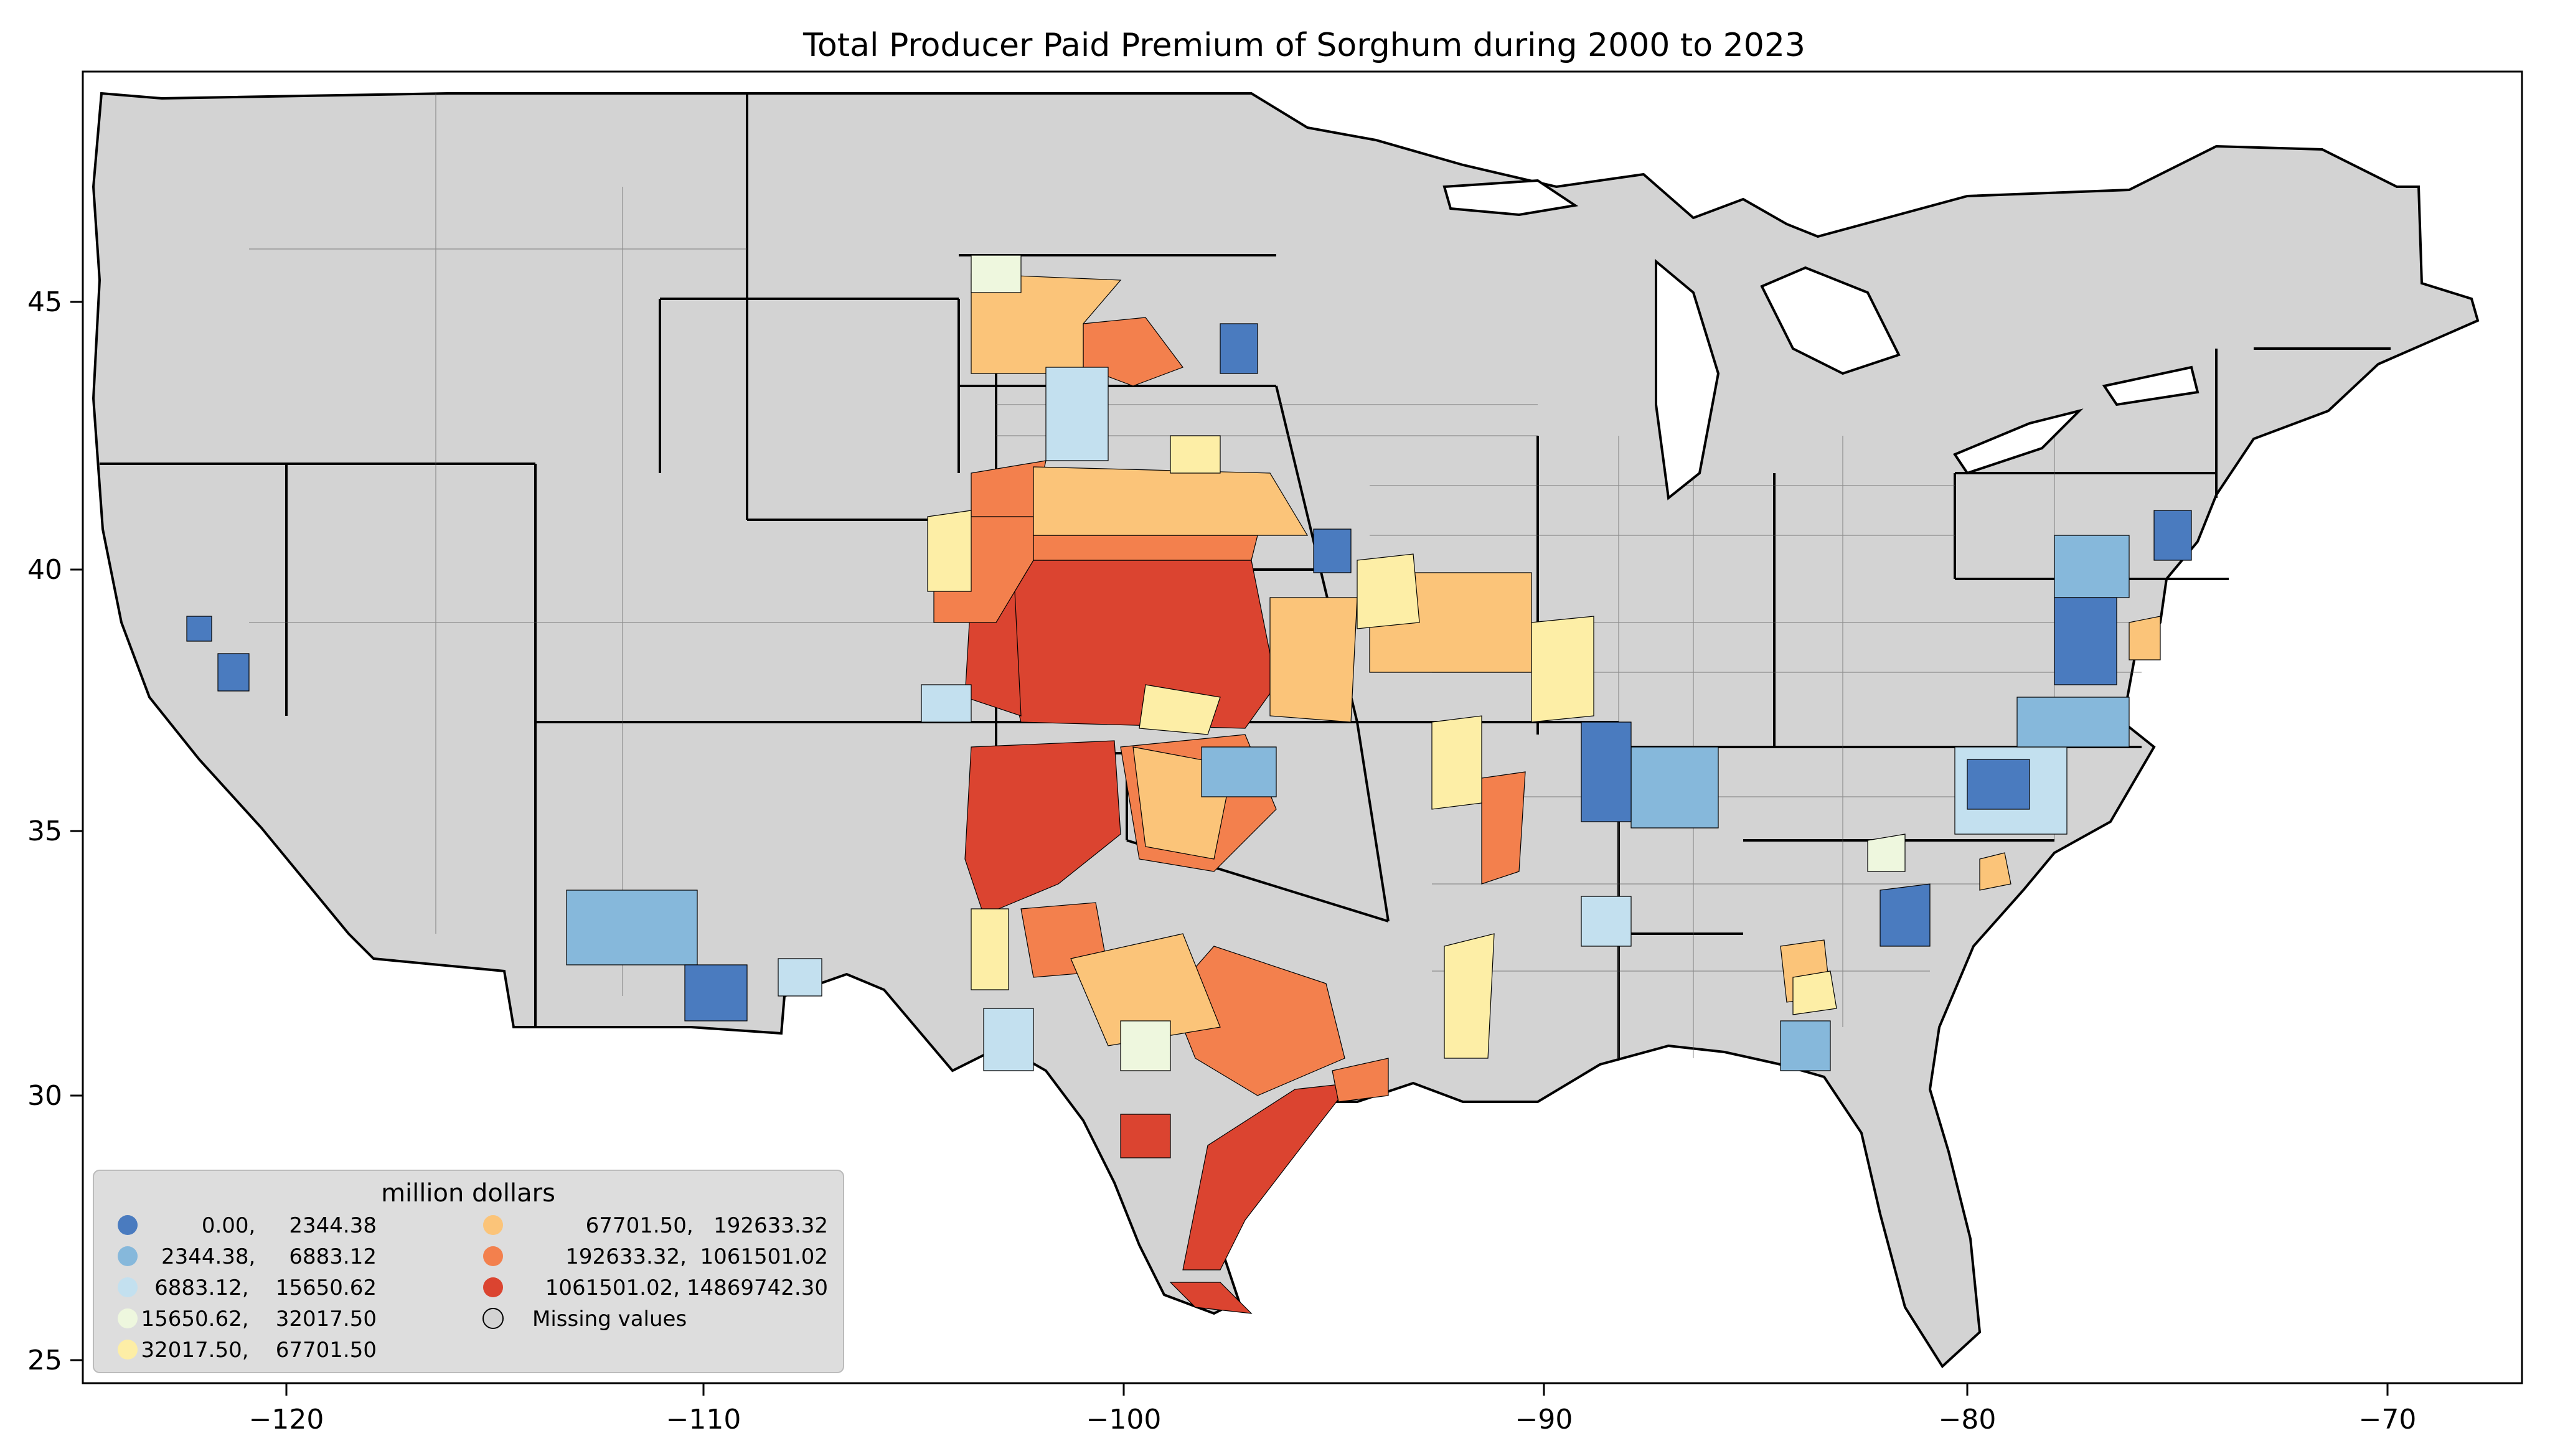 The width and height of the screenshot is (2550, 1456). I want to click on y-axis: 45 40 35 30 25, so click(55, 831).